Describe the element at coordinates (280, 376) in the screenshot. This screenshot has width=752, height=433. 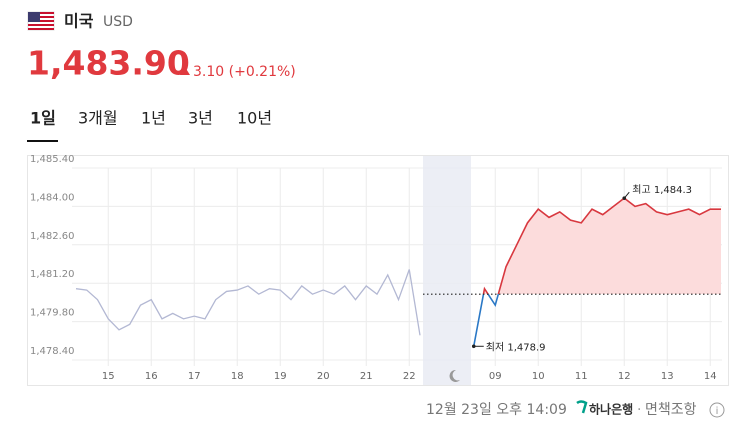
I see `x-tick-label: 19` at that location.